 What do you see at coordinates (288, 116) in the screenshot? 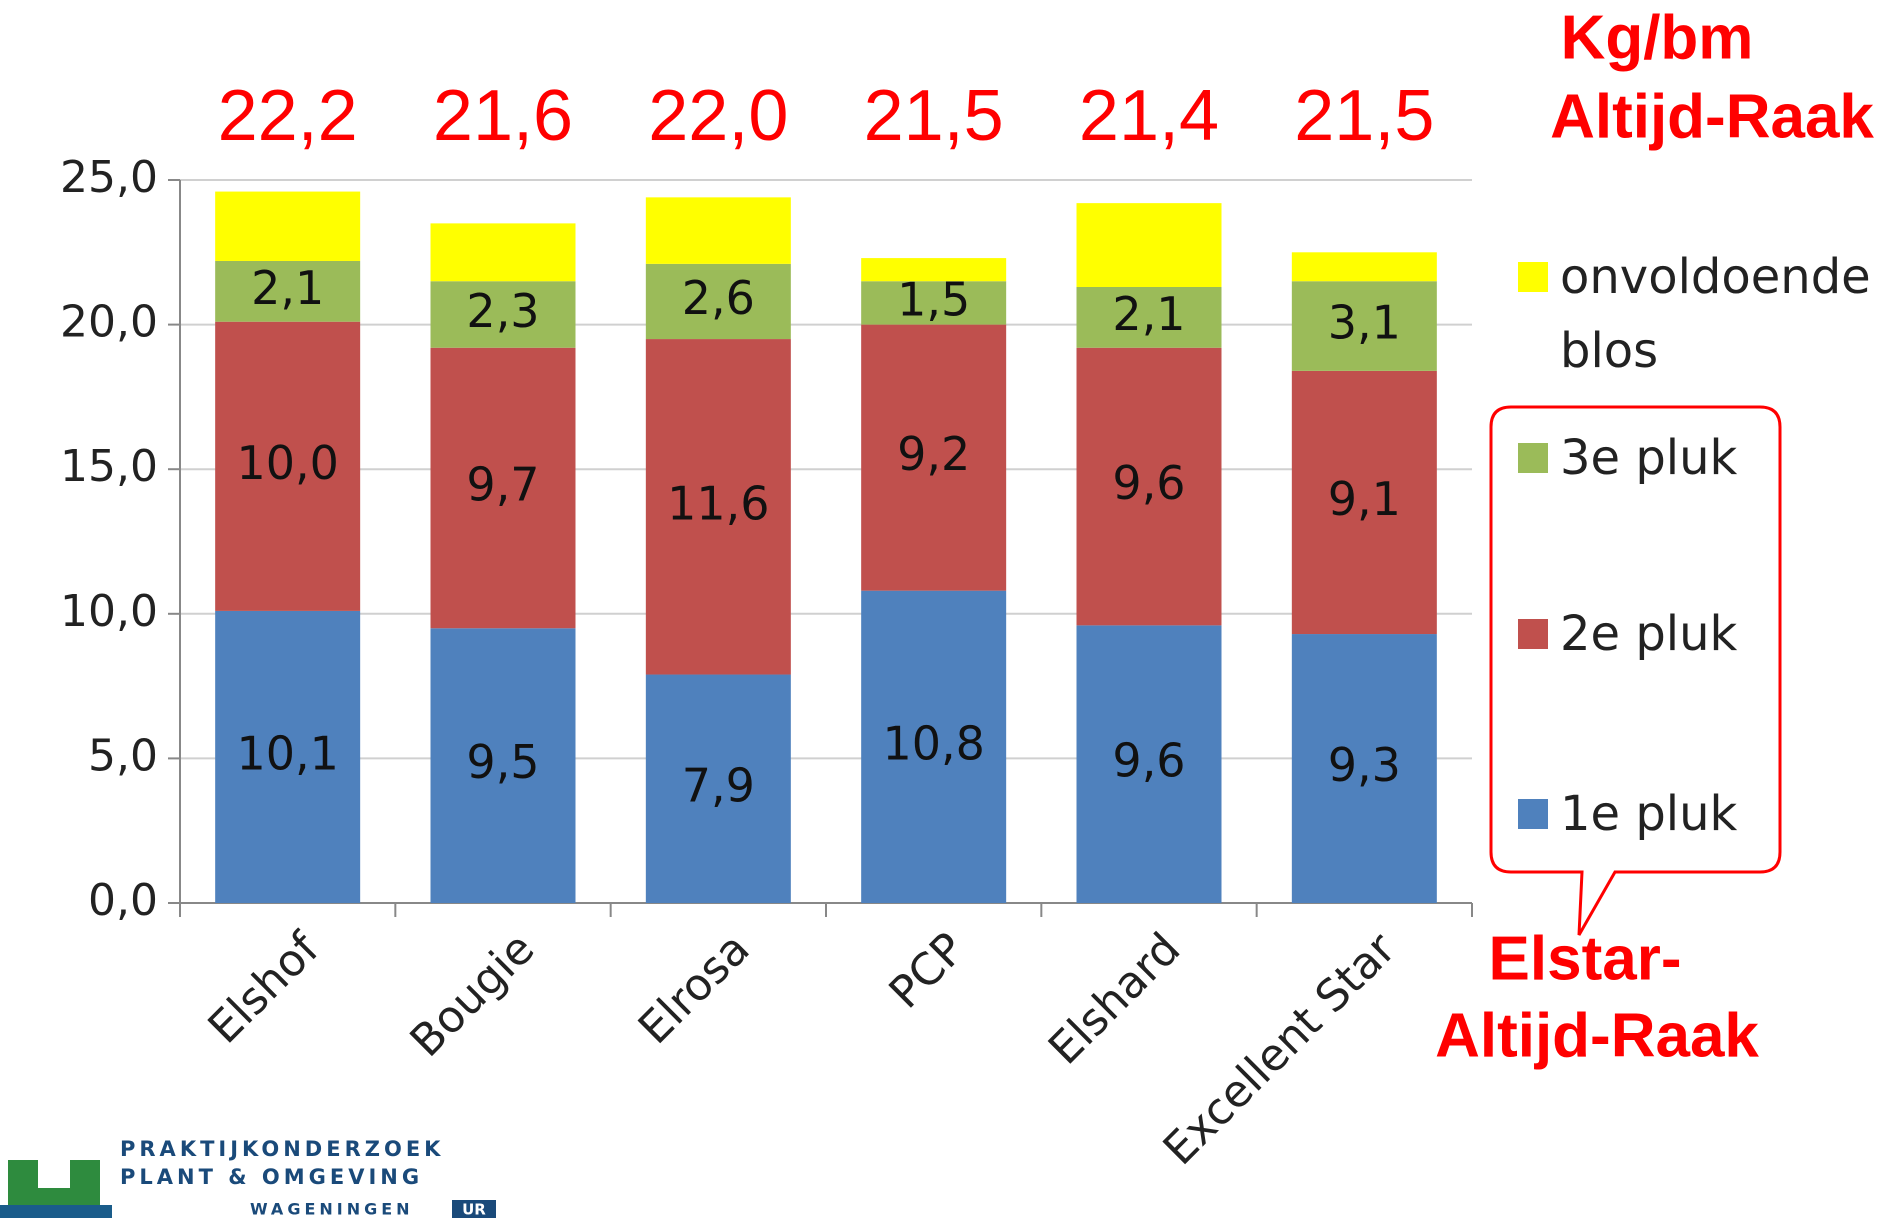
I see `total-label: 22,2` at bounding box center [288, 116].